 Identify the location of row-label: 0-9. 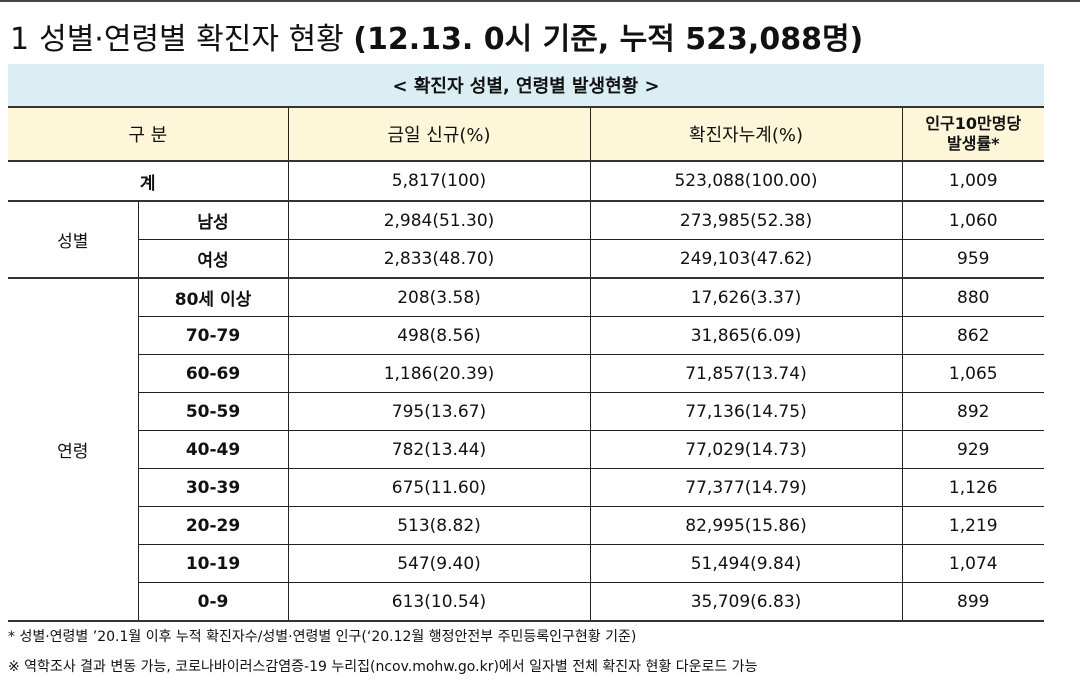
(213, 602).